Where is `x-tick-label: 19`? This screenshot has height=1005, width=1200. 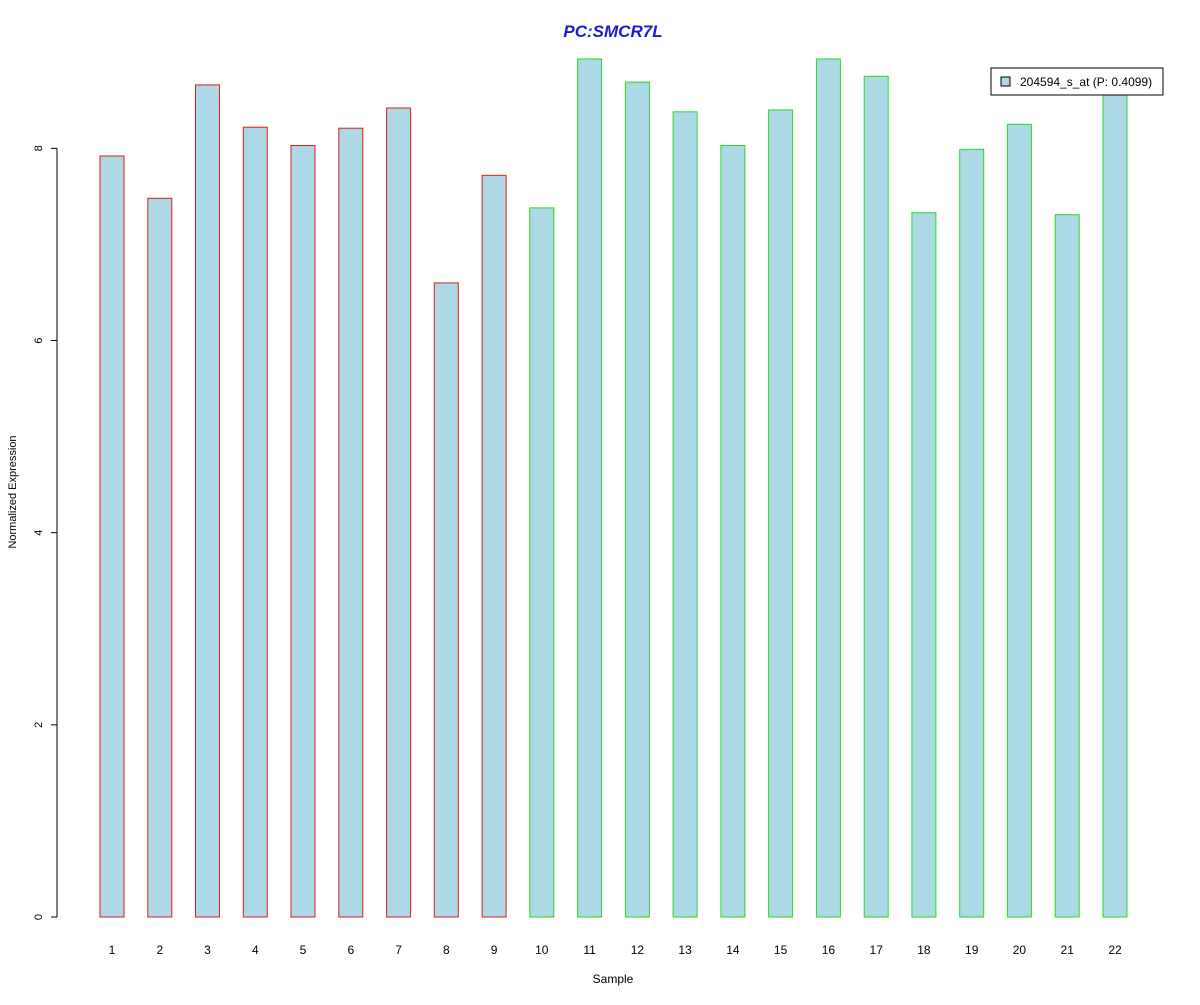
x-tick-label: 19 is located at coordinates (972, 950).